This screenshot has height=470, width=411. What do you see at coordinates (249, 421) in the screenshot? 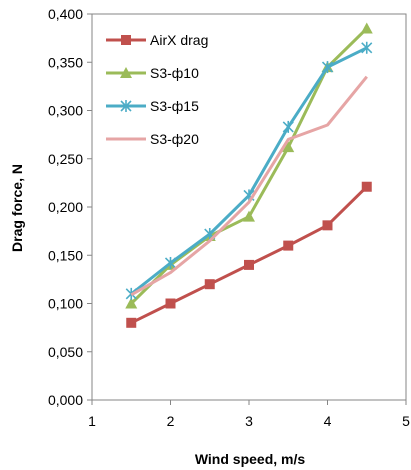
I see `x-tick-label: 3` at bounding box center [249, 421].